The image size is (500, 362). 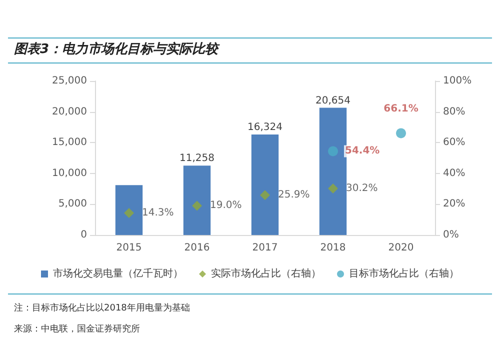 I want to click on y-tick-label: 15,000, so click(x=69, y=142).